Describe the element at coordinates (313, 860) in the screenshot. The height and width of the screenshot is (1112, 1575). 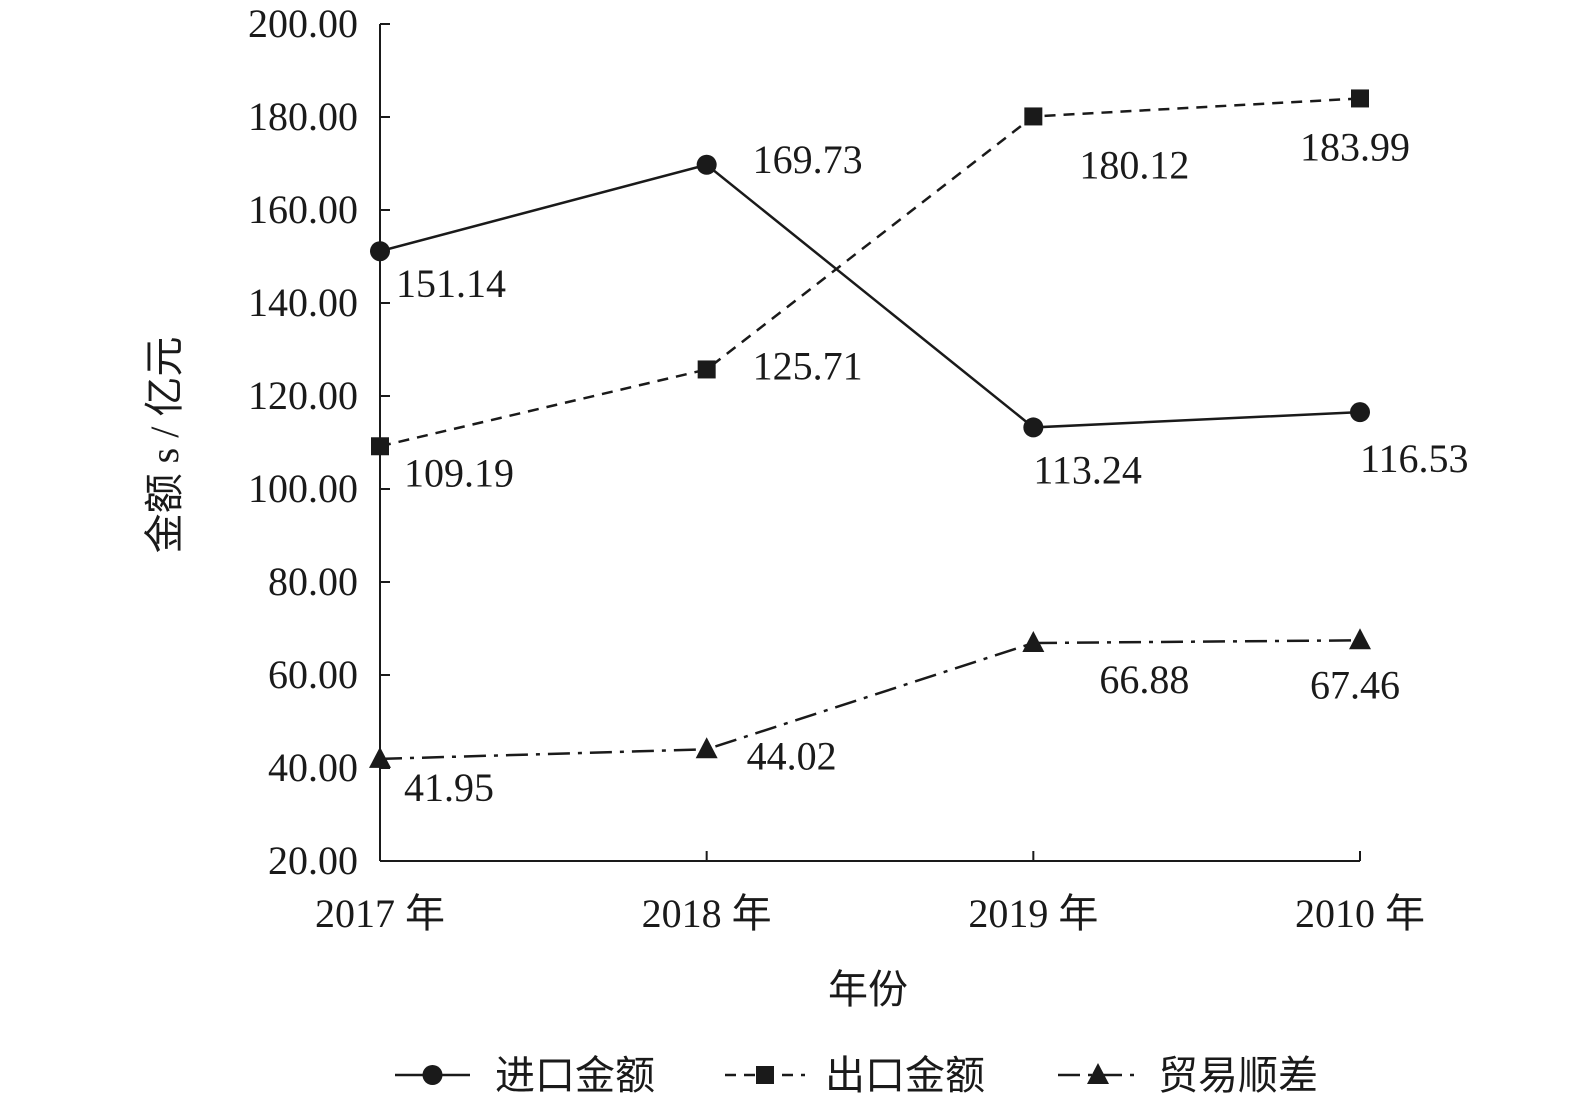
I see `y-tick-label: 20.00` at that location.